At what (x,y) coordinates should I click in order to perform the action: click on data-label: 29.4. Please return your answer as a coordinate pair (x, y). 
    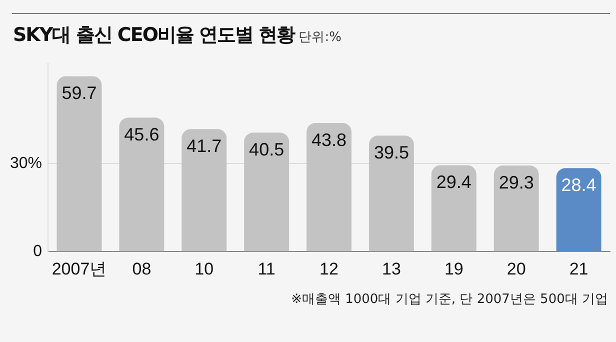
    Looking at the image, I should click on (454, 182).